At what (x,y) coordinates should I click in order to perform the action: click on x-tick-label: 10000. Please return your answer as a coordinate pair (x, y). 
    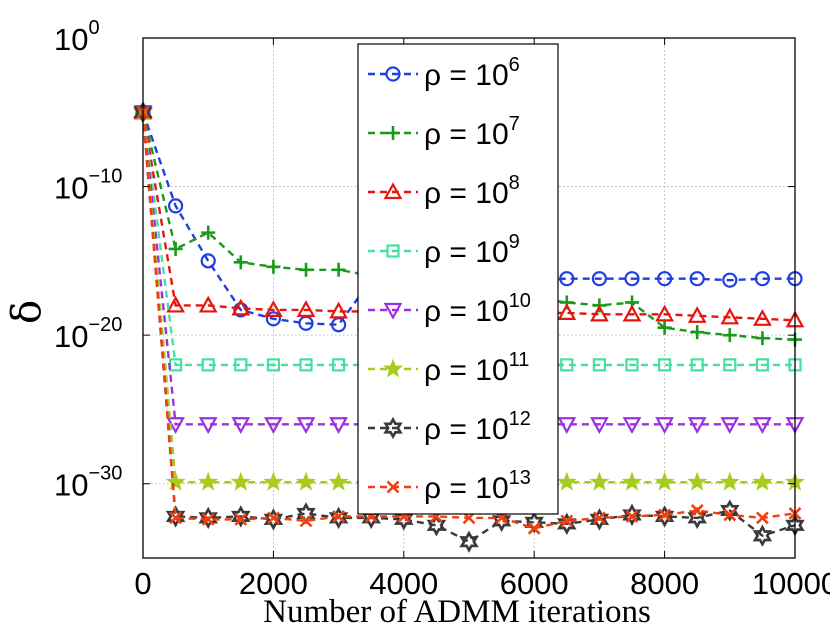
    Looking at the image, I should click on (791, 583).